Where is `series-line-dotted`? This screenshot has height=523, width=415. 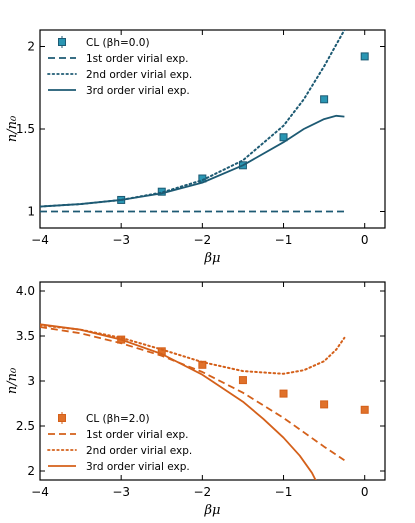
series-line-dotted is located at coordinates (193, 349).